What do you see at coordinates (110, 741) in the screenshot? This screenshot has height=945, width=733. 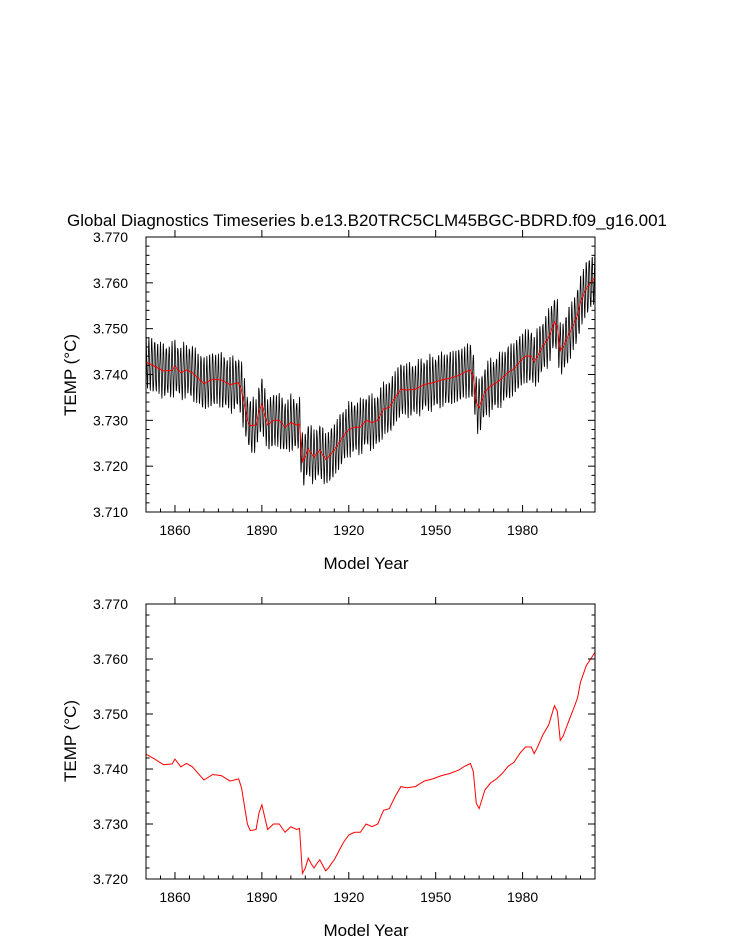 I see `y-tick-labels: 3.720 3.730 3.740 3.750 3.760 3.770` at bounding box center [110, 741].